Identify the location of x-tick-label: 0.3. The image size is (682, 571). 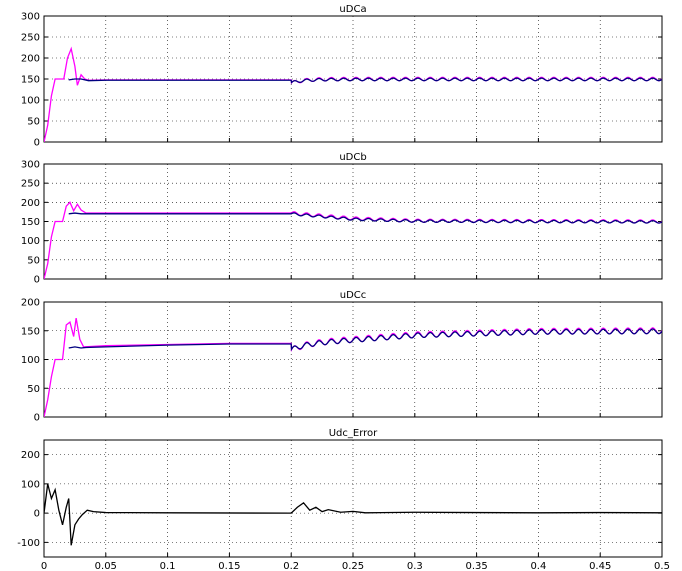
(415, 566).